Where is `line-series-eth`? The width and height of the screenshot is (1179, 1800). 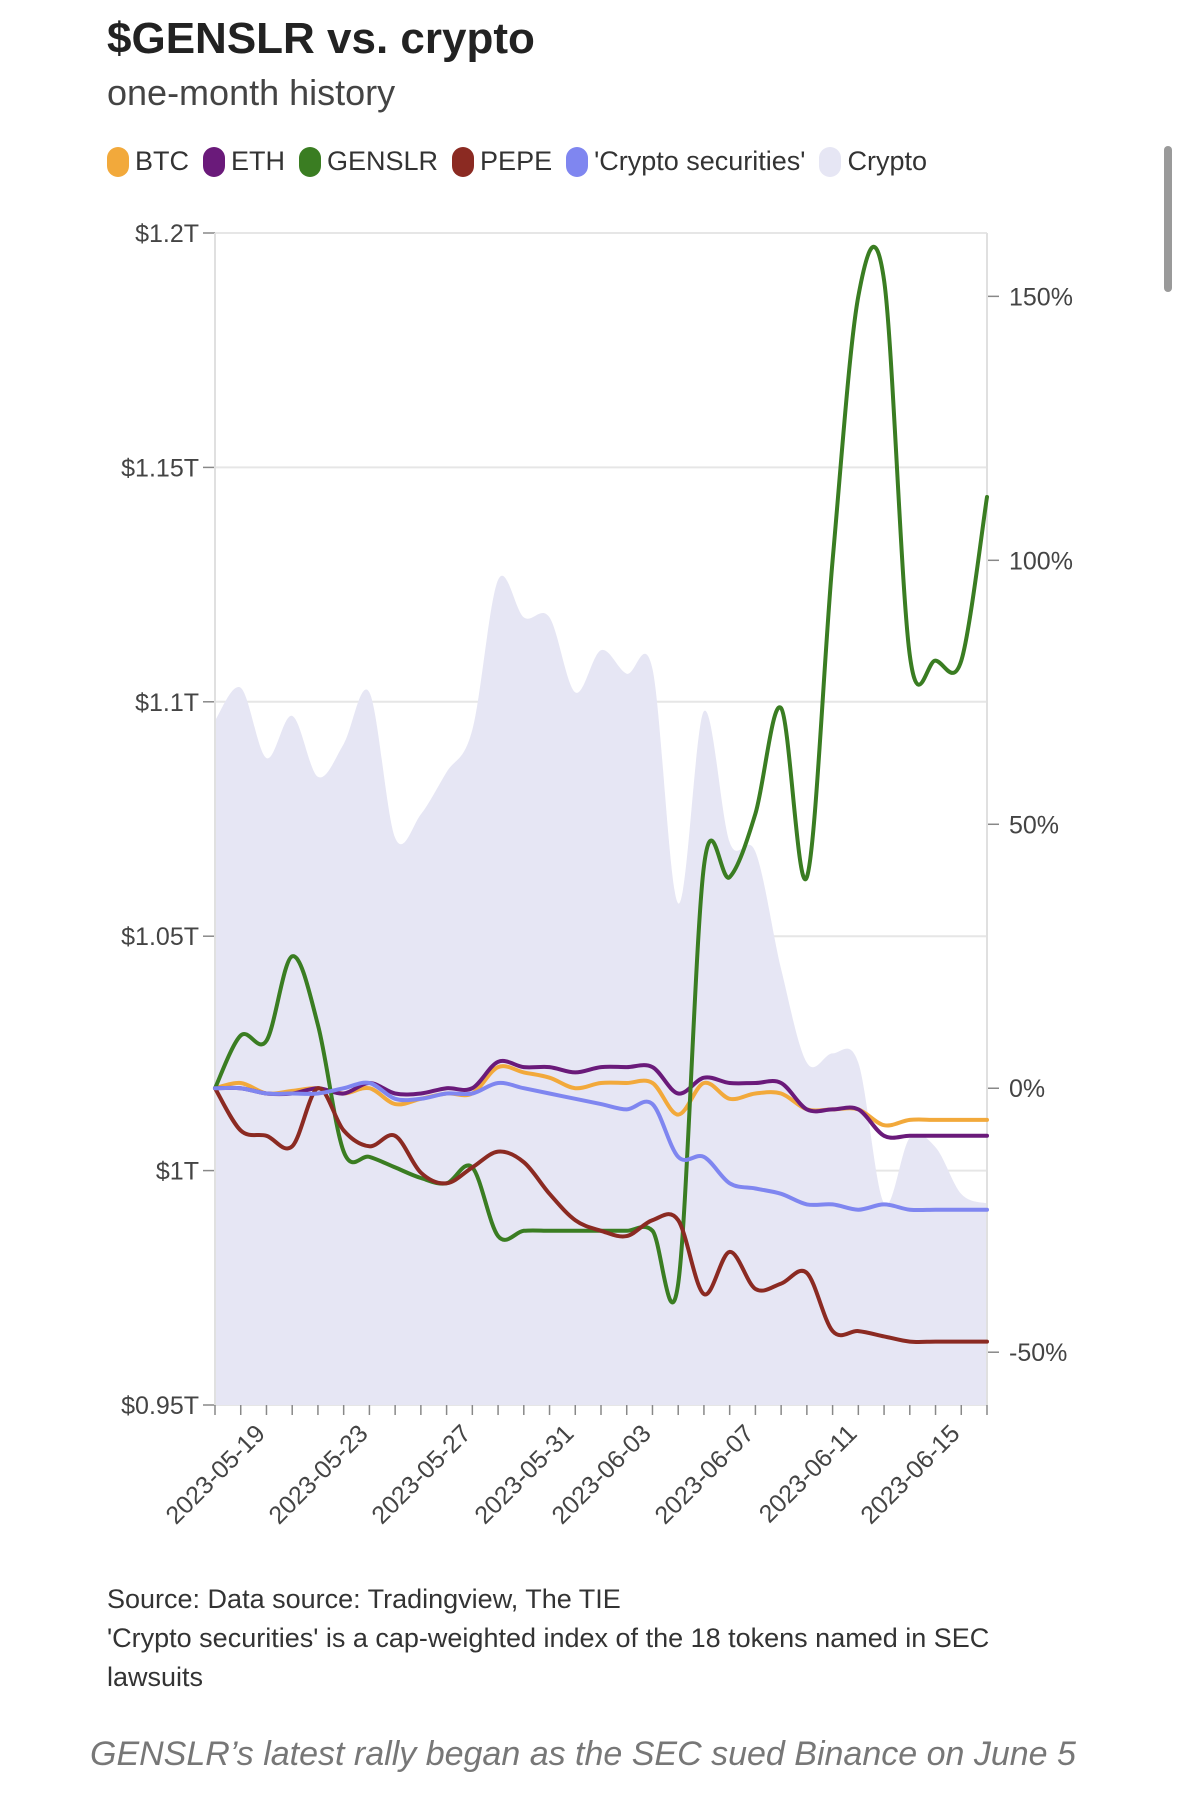
line-series-eth is located at coordinates (601, 1099).